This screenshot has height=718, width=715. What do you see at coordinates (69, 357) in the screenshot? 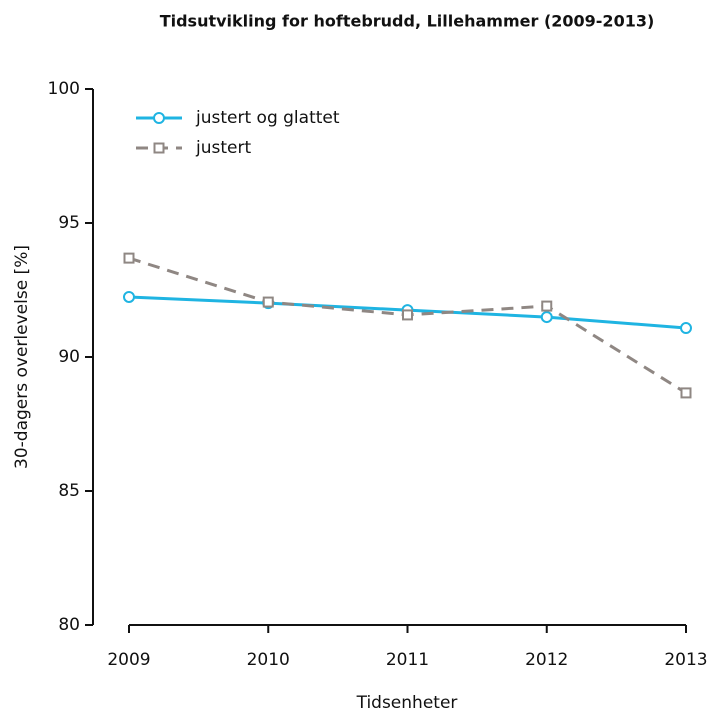
I see `y-tick-label: 90` at bounding box center [69, 357].